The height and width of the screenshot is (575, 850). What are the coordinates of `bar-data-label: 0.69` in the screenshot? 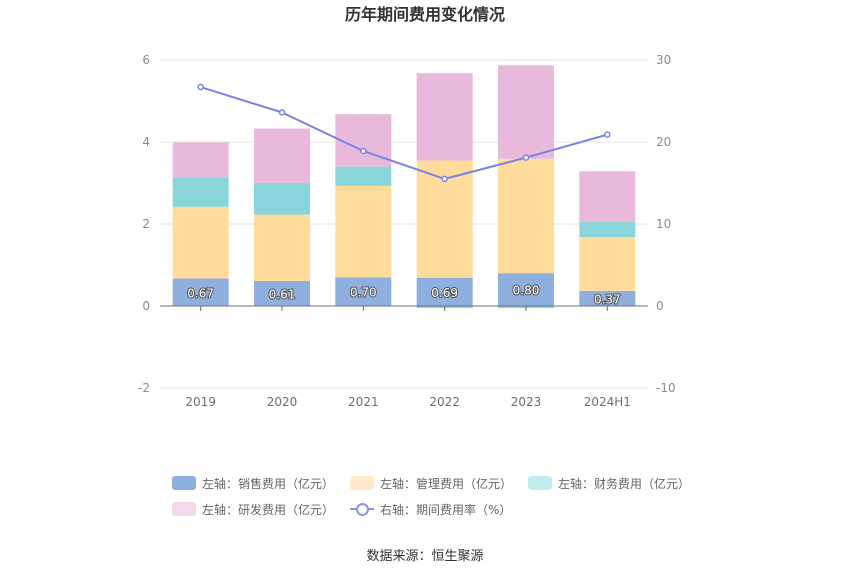 It's located at (444, 293).